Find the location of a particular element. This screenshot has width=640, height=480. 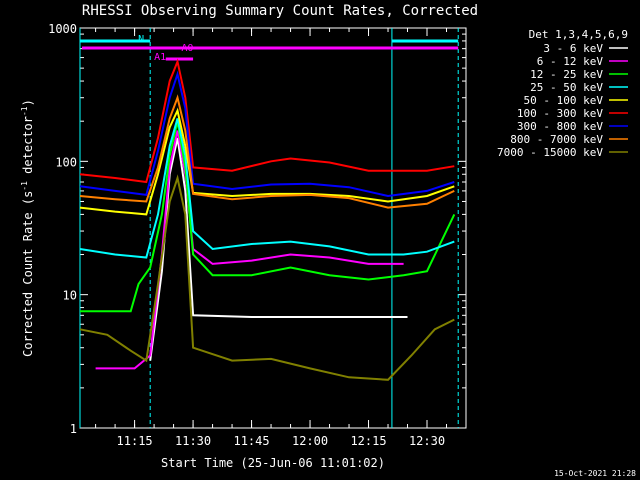

attenuator-a1-label: A1 is located at coordinates (160, 57).